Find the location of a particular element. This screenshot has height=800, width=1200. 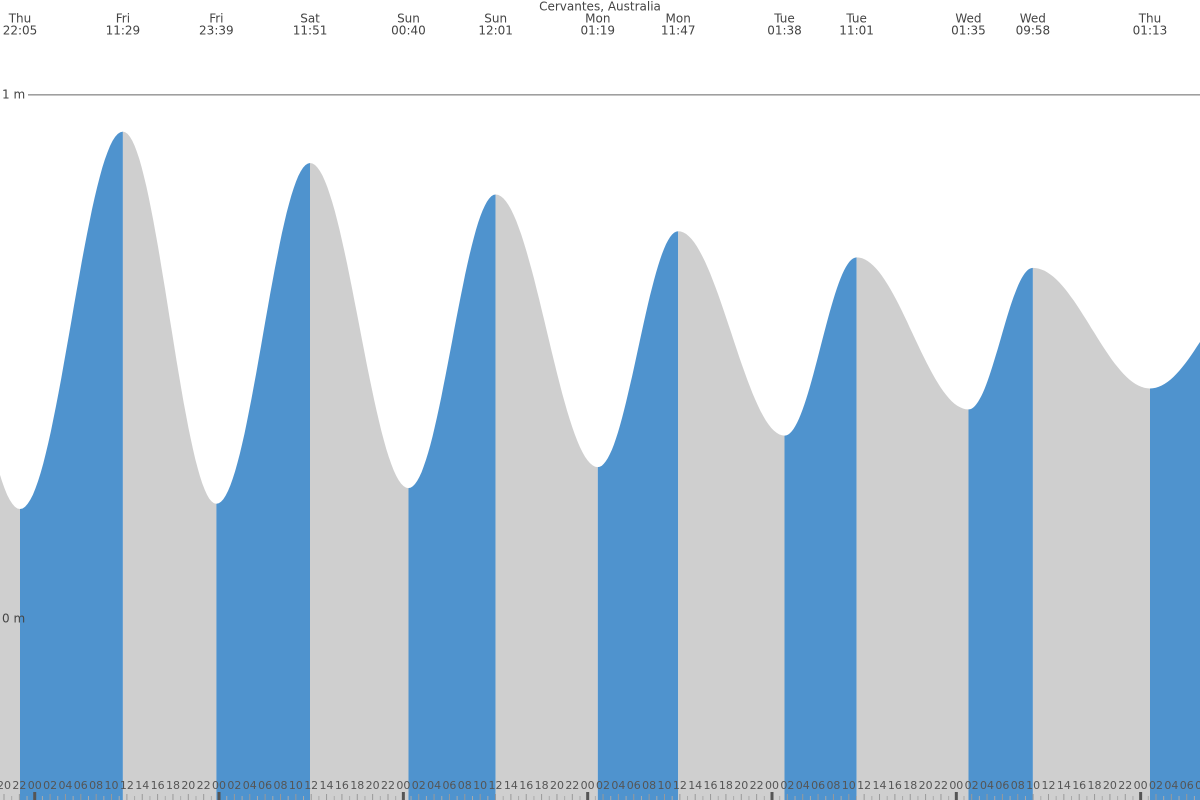

extreme-time: 01:19 is located at coordinates (597, 31).